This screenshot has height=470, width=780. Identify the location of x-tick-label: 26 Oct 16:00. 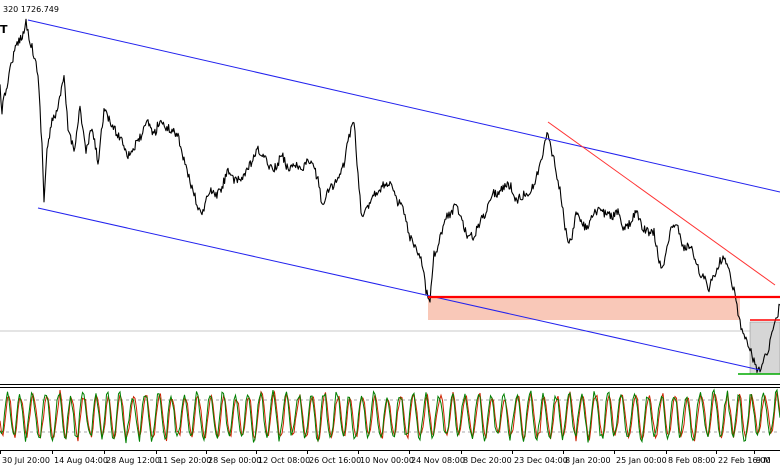
(335, 460).